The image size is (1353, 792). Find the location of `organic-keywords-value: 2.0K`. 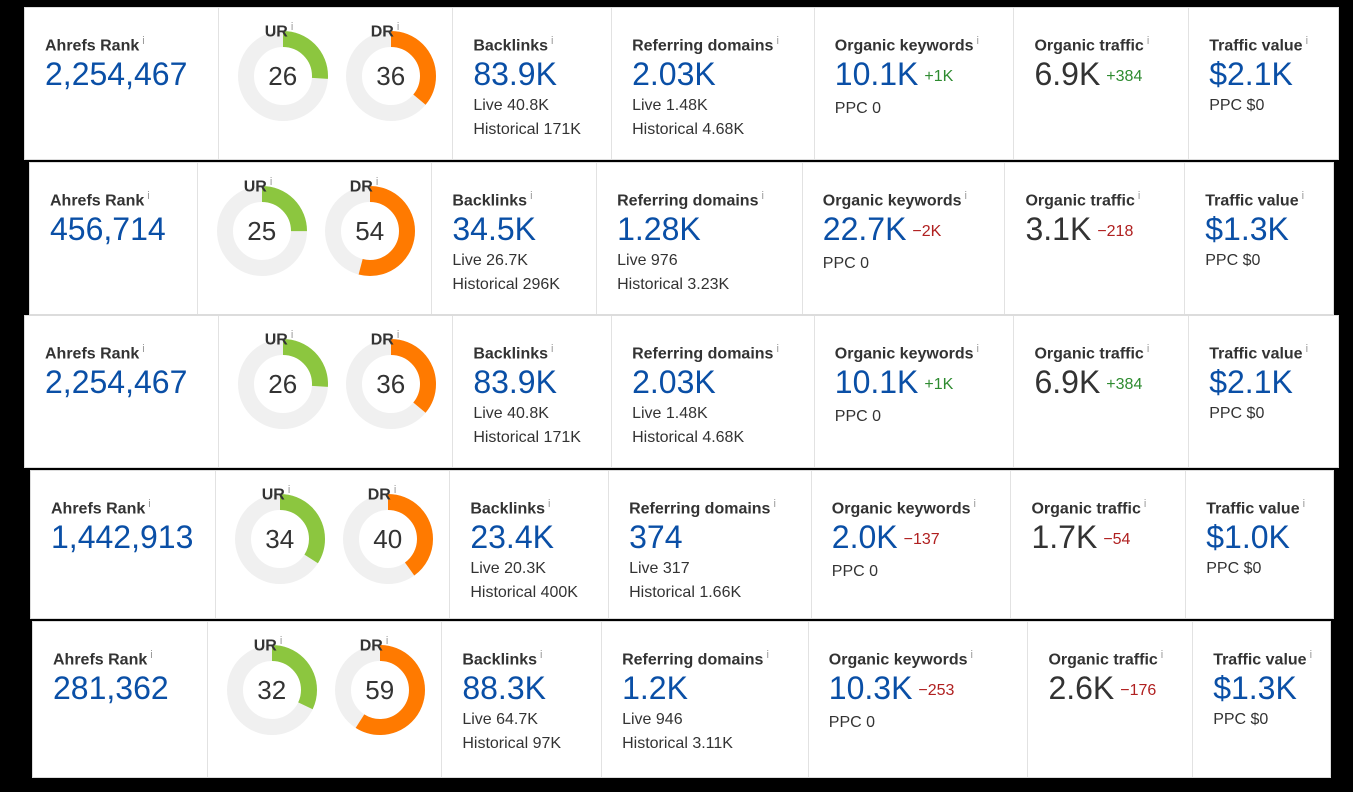

organic-keywords-value: 2.0K is located at coordinates (864, 537).